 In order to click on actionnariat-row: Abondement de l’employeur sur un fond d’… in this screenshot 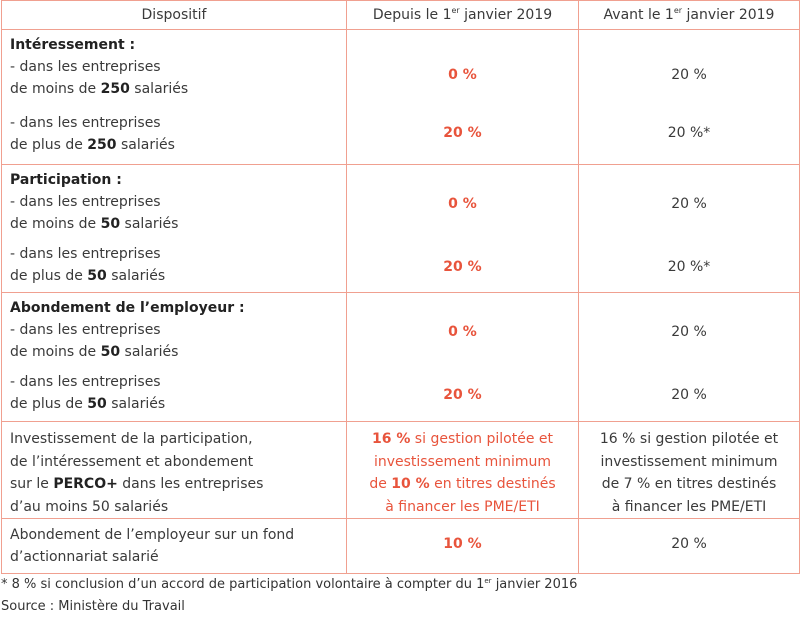, I will do `click(400, 546)`.